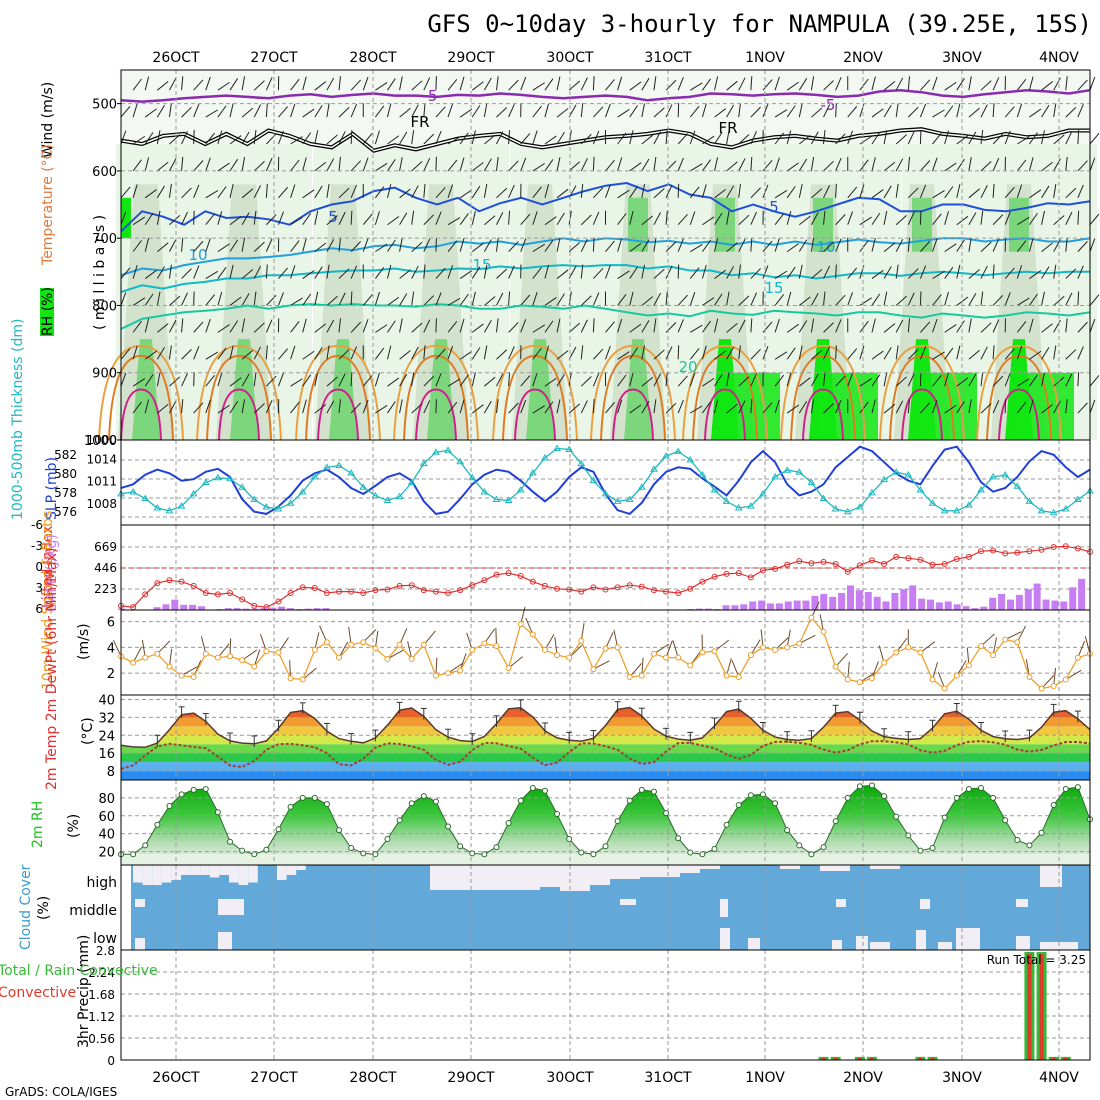 The image size is (1100, 1100). What do you see at coordinates (52, 488) in the screenshot?
I see `slp-right-label: SLP (mb)` at bounding box center [52, 488].